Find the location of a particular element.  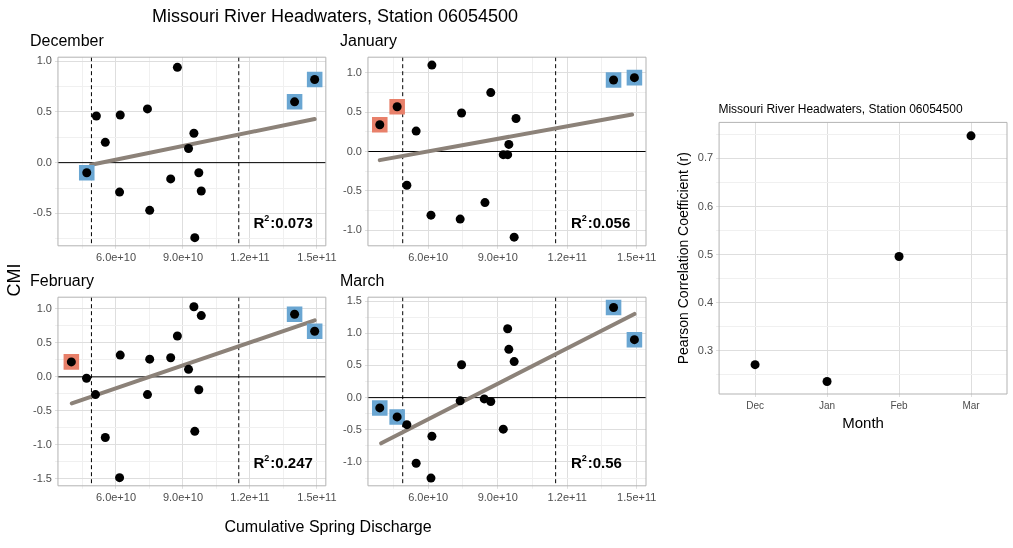

x-tick-label: Feb is located at coordinates (899, 405).